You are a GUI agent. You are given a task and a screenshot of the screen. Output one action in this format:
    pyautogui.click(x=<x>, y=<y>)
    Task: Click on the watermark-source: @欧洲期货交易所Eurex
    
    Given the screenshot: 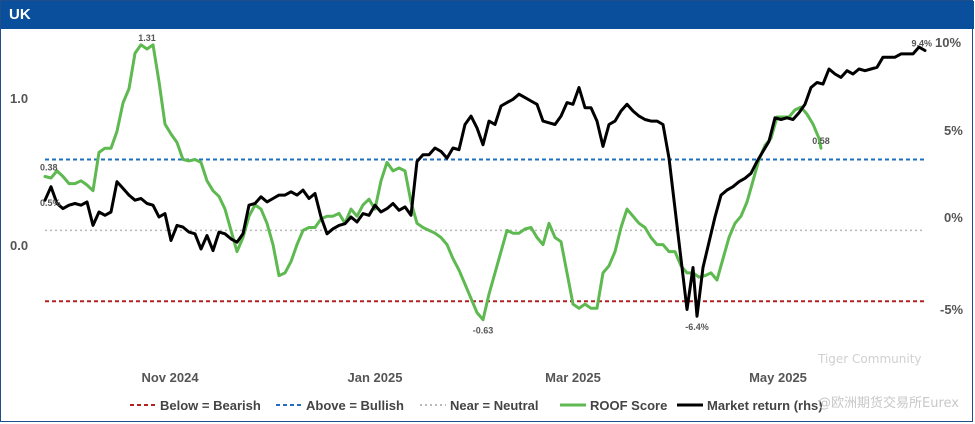 What is the action you would take?
    pyautogui.click(x=888, y=403)
    